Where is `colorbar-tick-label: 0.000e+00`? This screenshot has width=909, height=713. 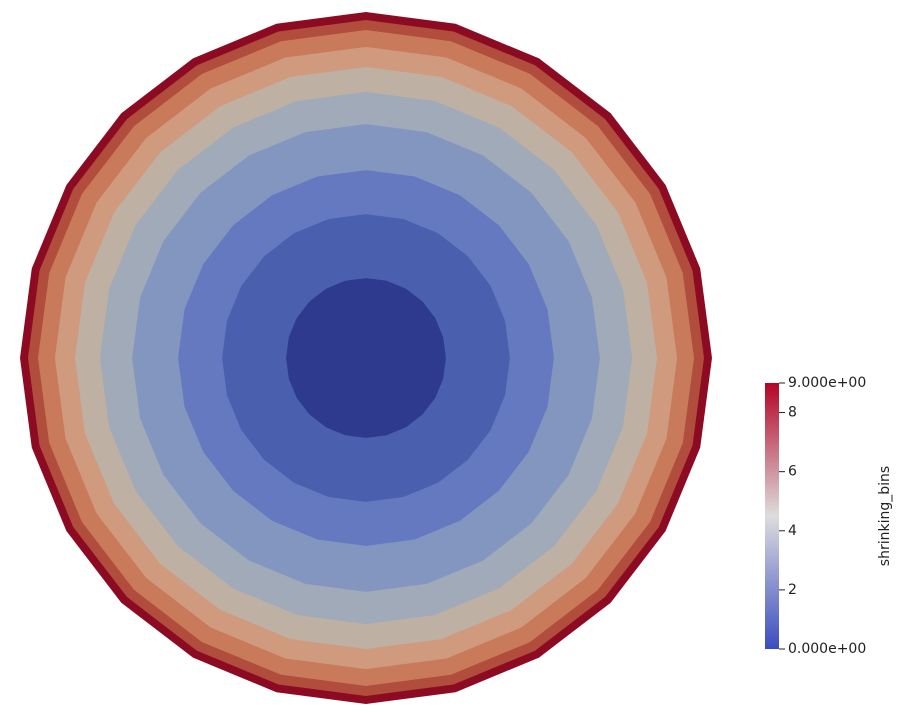
colorbar-tick-label: 0.000e+00 is located at coordinates (827, 649).